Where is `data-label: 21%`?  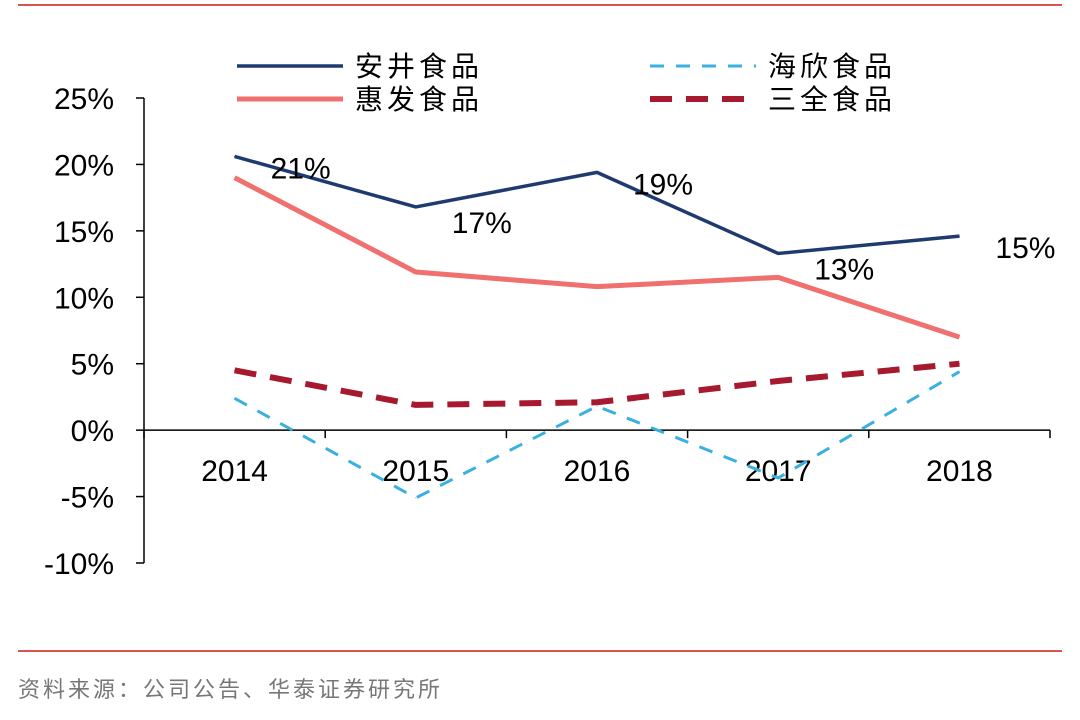 data-label: 21% is located at coordinates (301, 168).